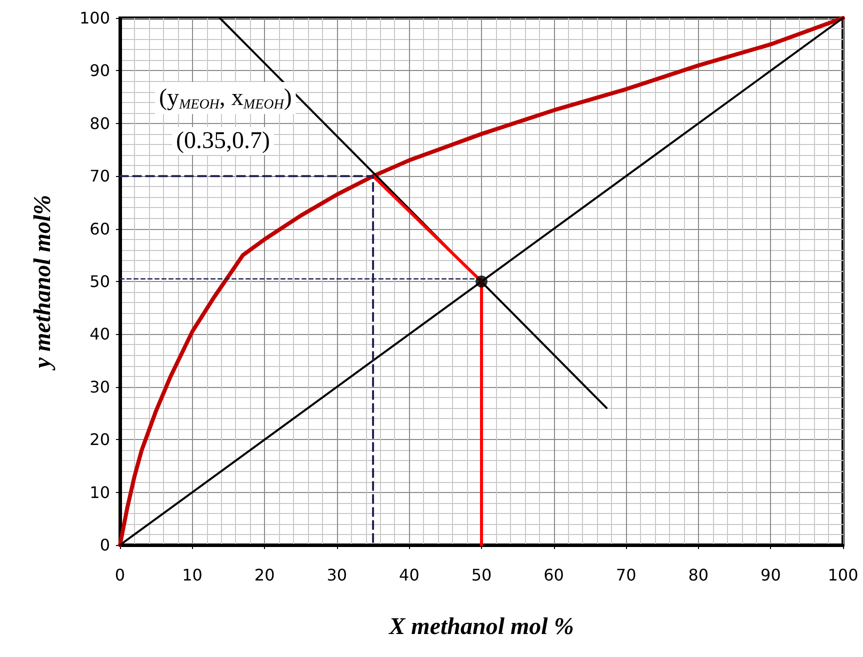 This screenshot has width=863, height=657. What do you see at coordinates (100, 492) in the screenshot?
I see `y-tick-label: 10` at bounding box center [100, 492].